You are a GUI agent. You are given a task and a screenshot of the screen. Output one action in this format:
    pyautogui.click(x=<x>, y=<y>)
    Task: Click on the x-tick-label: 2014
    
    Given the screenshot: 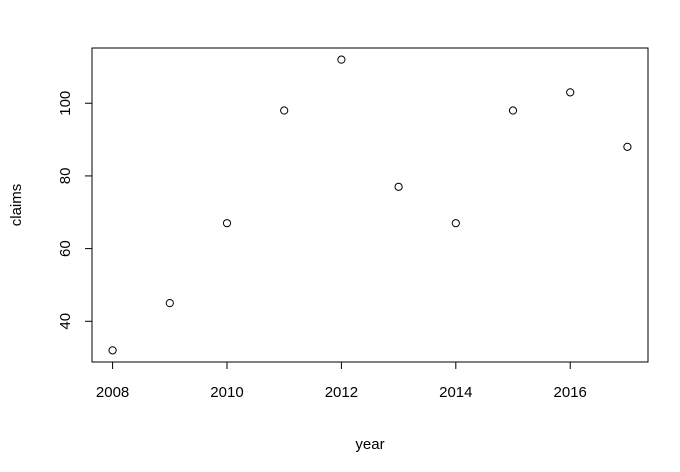 What is the action you would take?
    pyautogui.click(x=455, y=392)
    